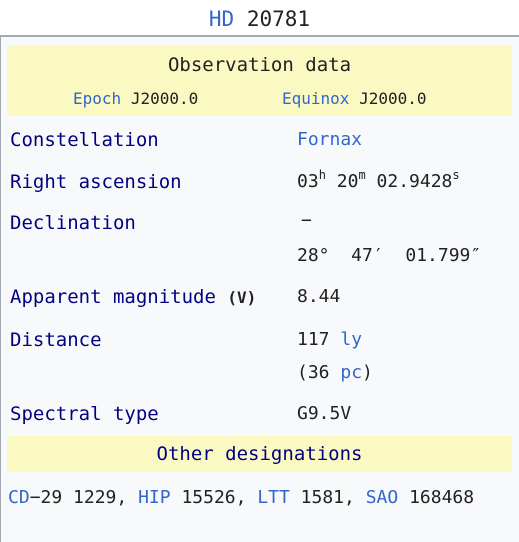 The width and height of the screenshot is (519, 542). I want to click on ltt-id: 1581, so click(322, 497).